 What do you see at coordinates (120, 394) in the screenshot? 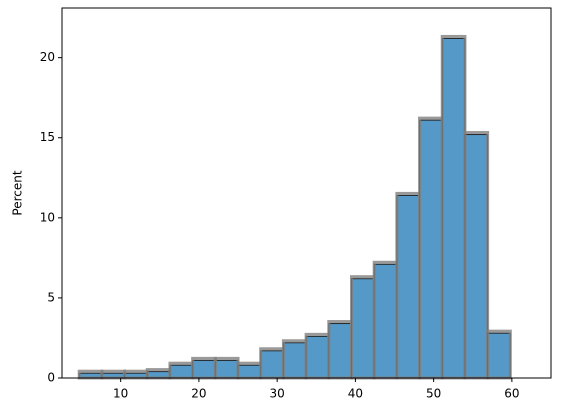
I see `x-tick-label: 10` at bounding box center [120, 394].